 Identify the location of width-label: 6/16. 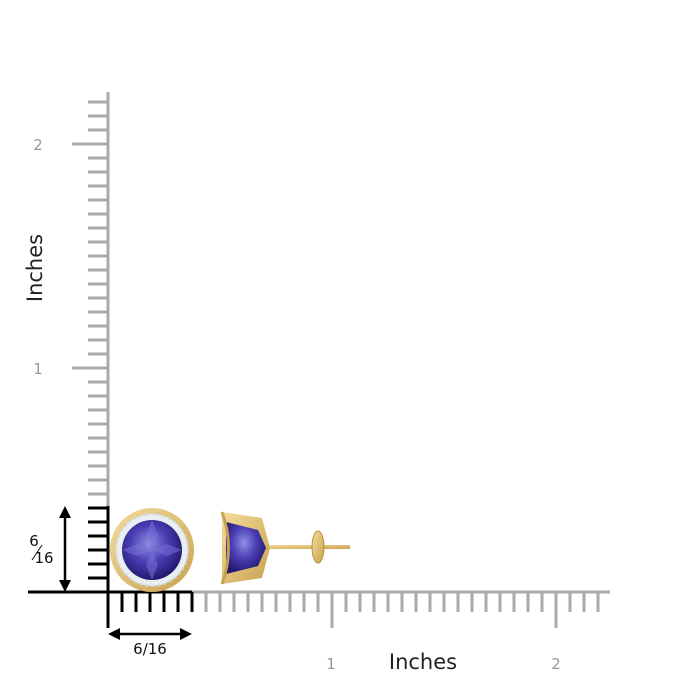
(150, 649).